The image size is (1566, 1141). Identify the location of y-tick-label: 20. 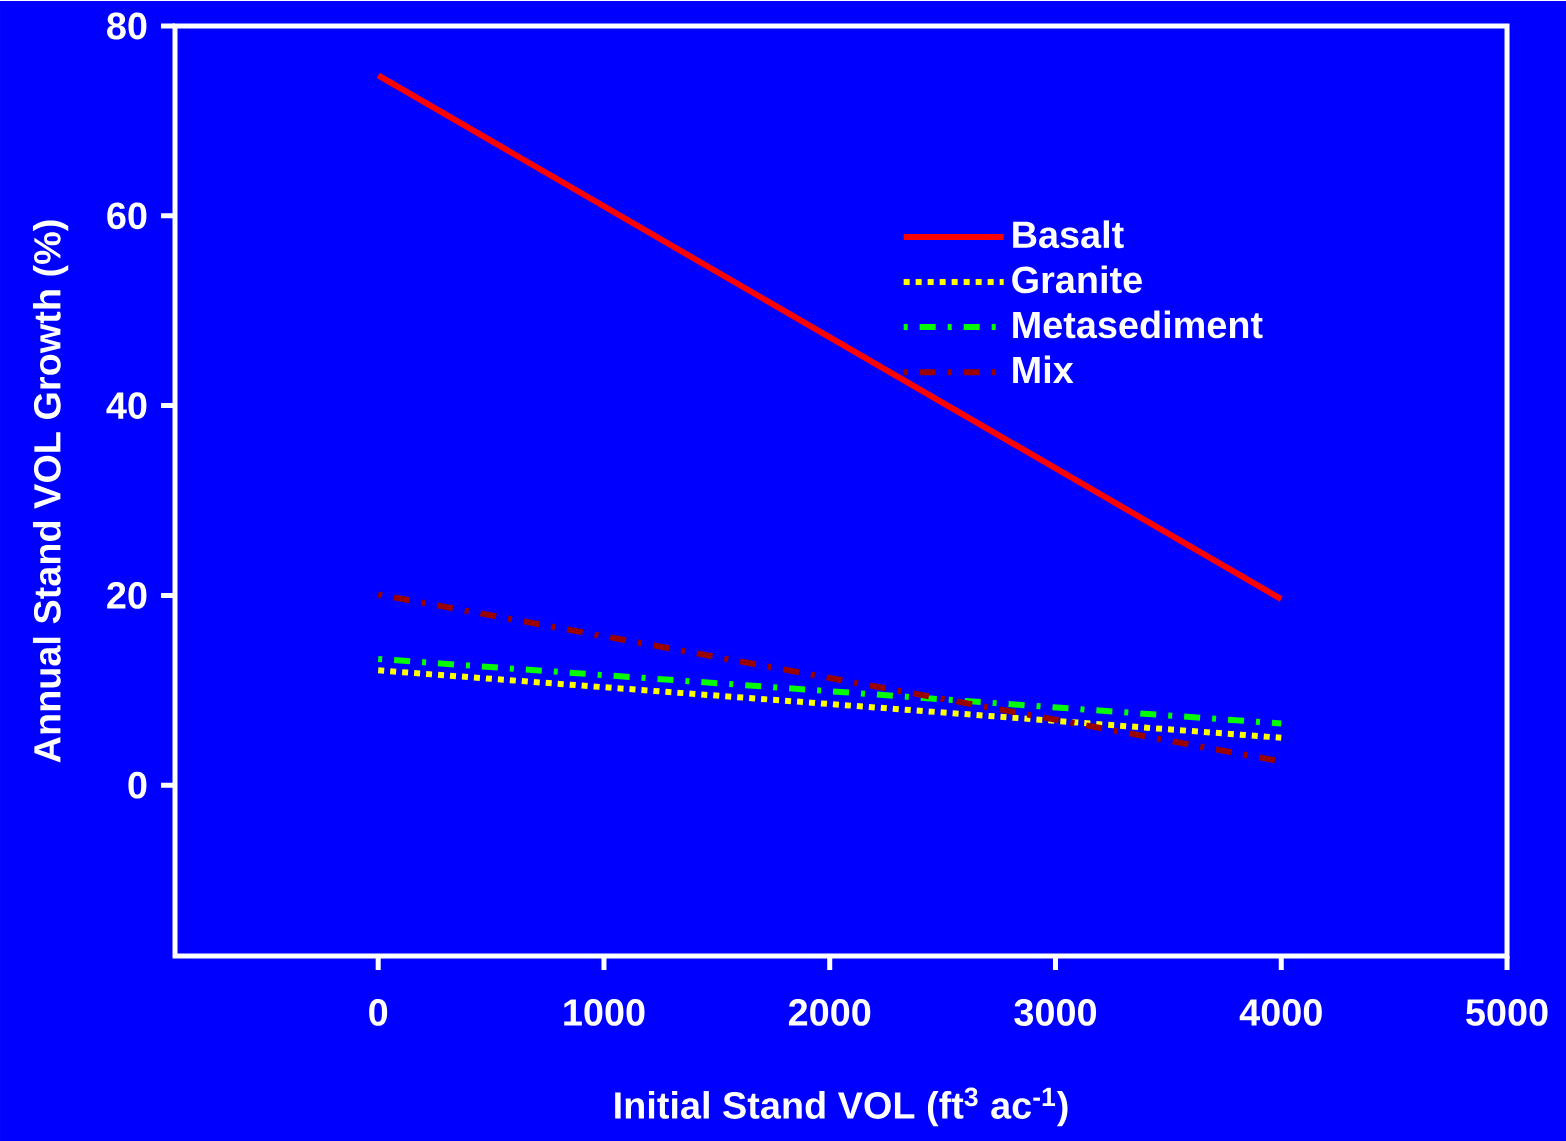
(127, 595).